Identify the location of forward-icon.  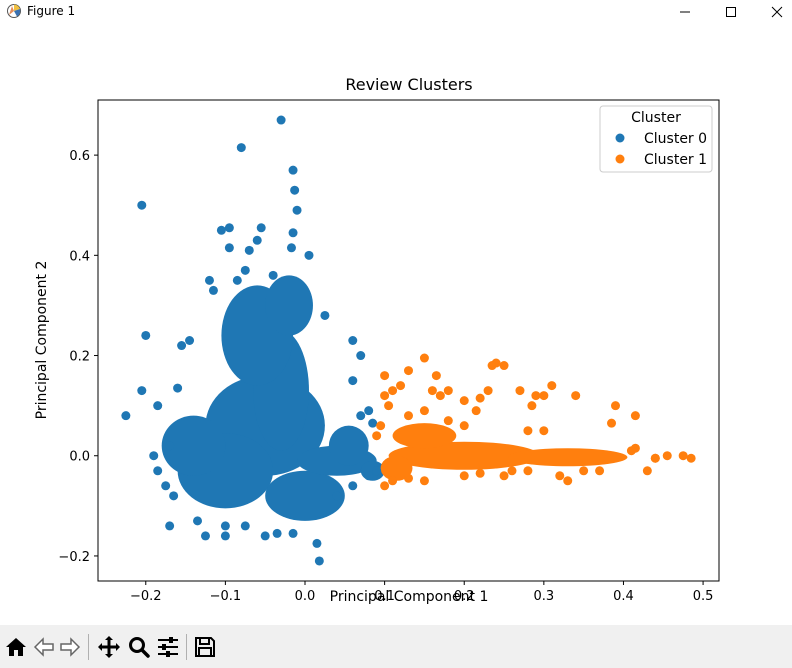
(70, 647).